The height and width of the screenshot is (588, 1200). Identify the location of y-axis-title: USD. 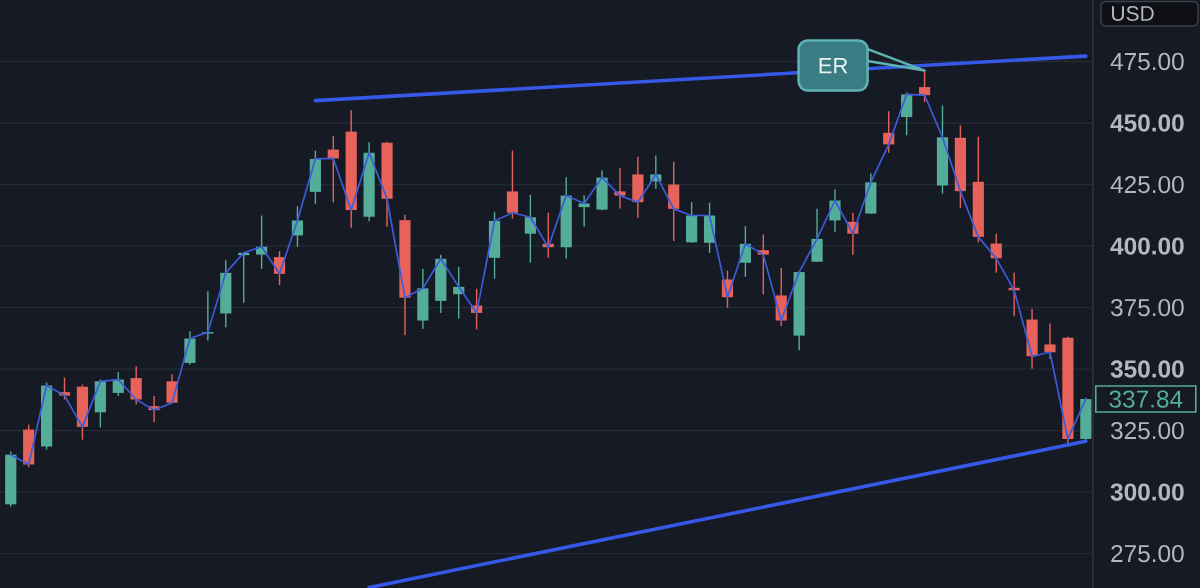
(1133, 13).